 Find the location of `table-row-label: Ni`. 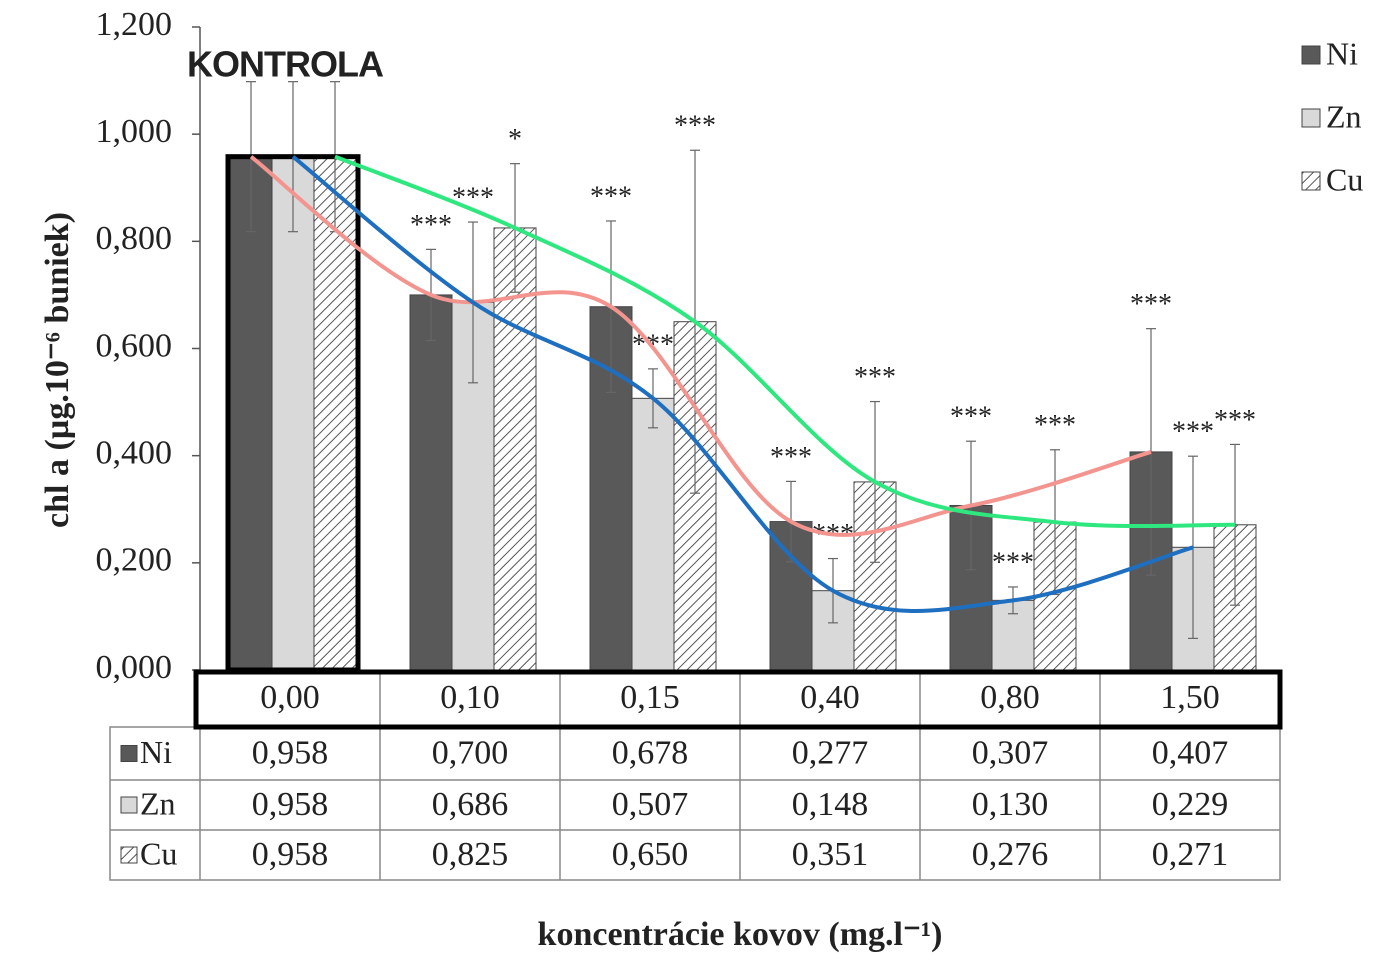

table-row-label: Ni is located at coordinates (156, 752).